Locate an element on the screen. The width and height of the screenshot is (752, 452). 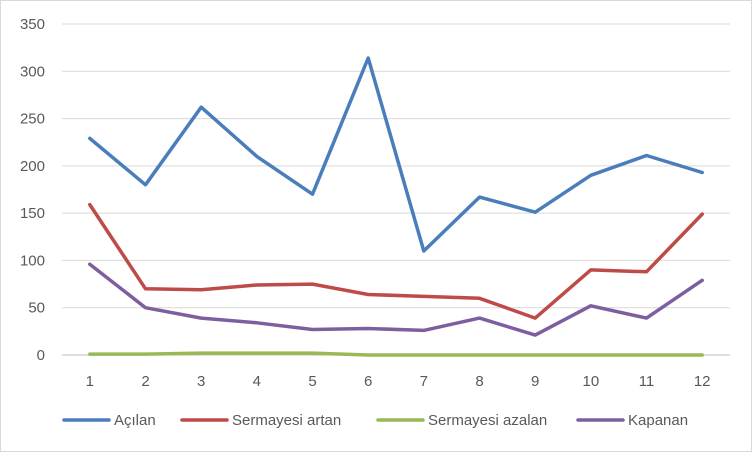
y-tick-label: 200 is located at coordinates (32, 166).